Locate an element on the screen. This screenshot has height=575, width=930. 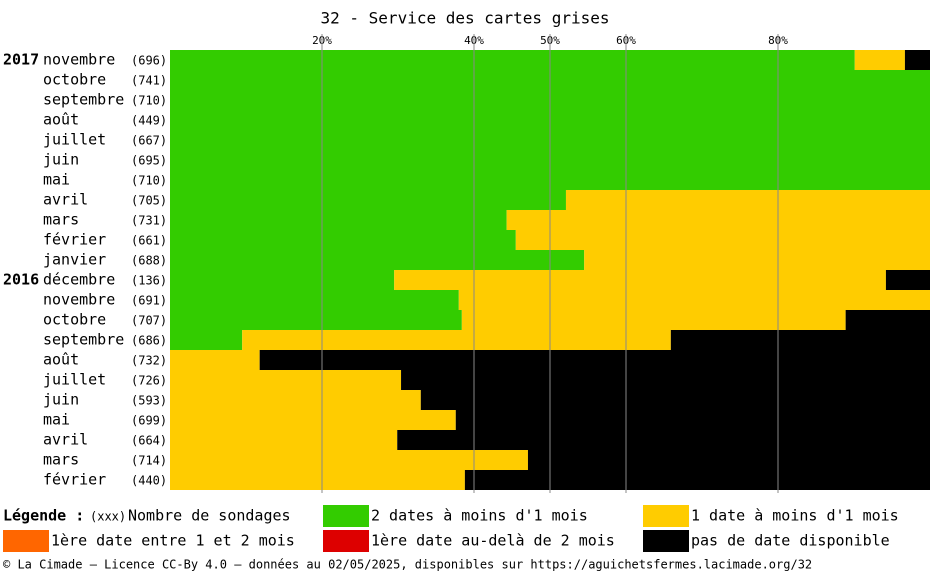
chart-title: 32 - Service des cartes grises is located at coordinates (465, 18).